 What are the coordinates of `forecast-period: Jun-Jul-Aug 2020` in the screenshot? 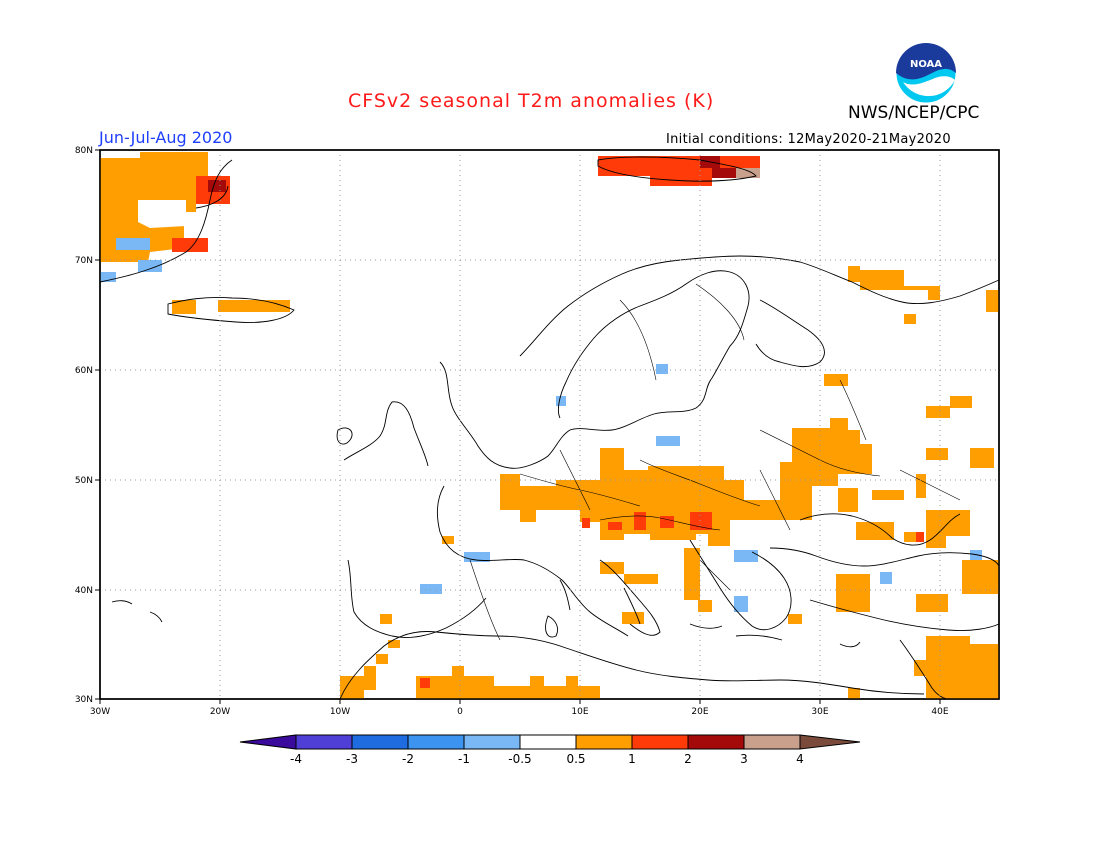 It's located at (166, 137).